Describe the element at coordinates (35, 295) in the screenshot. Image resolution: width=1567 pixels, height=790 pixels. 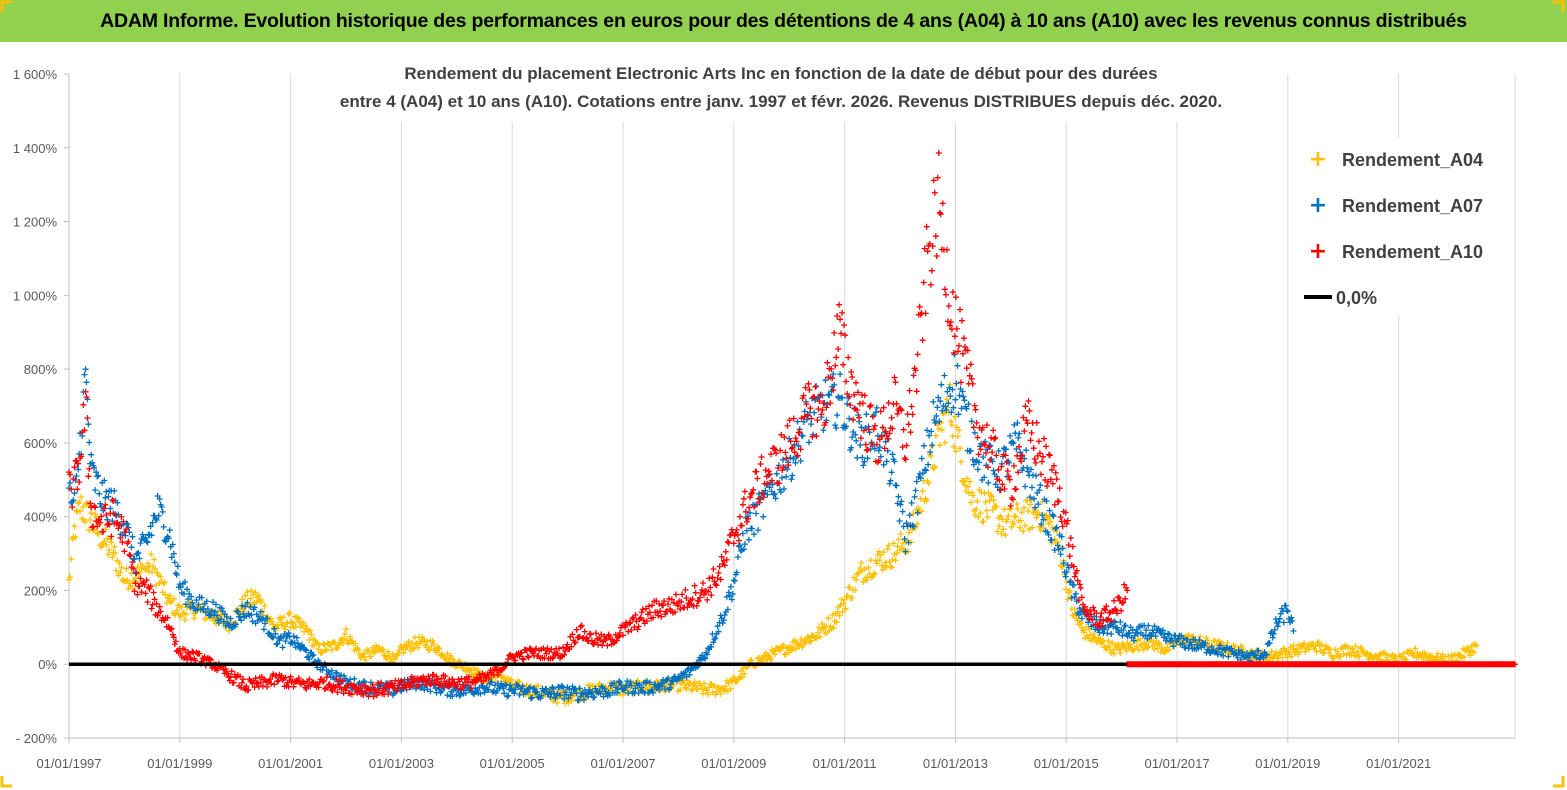
I see `y-tick-label: 1 000%` at that location.